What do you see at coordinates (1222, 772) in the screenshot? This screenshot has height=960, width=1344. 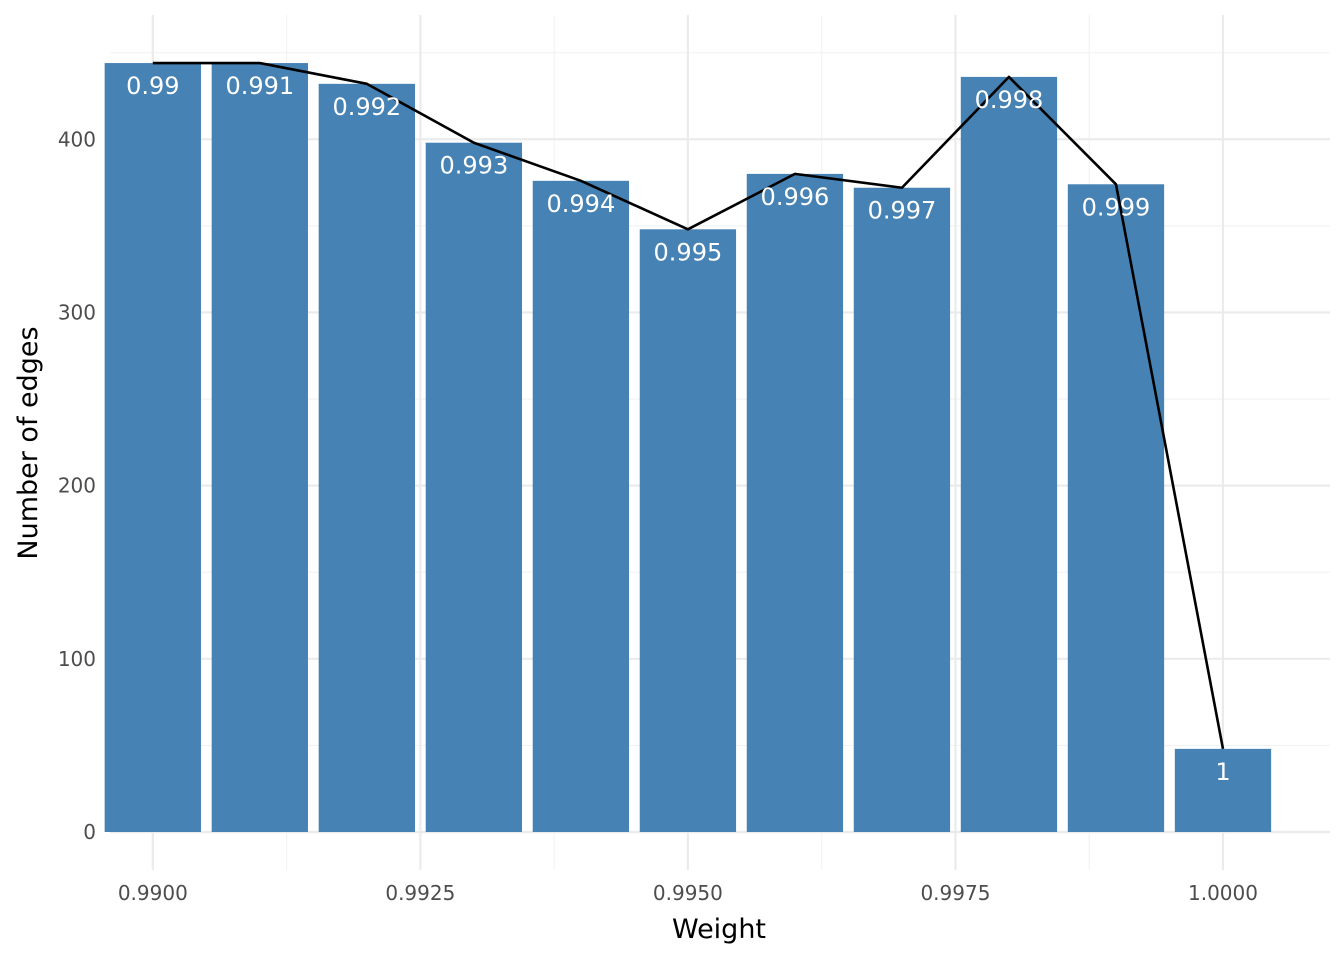 I see `bar-label: 1` at bounding box center [1222, 772].